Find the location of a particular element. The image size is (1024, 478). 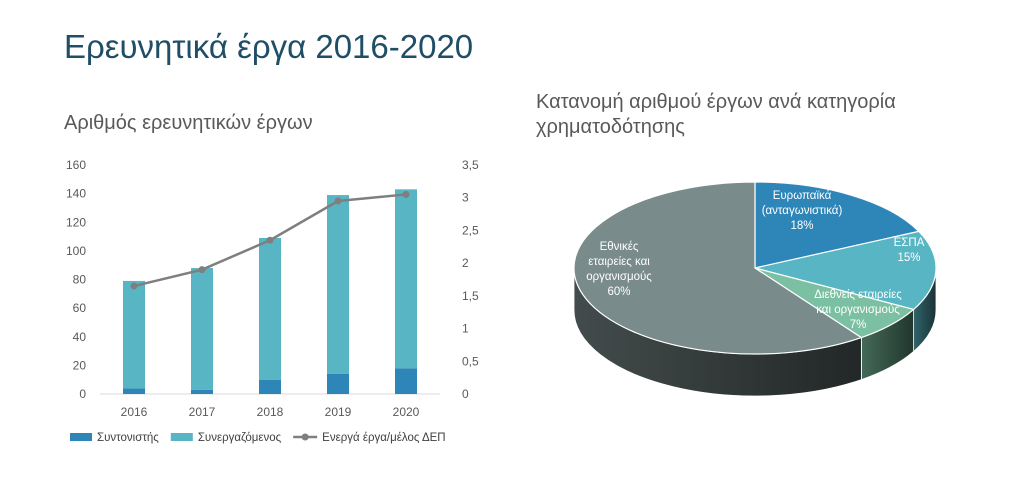

pie-slice-label: ΕΣΠΑ 15% is located at coordinates (909, 250).